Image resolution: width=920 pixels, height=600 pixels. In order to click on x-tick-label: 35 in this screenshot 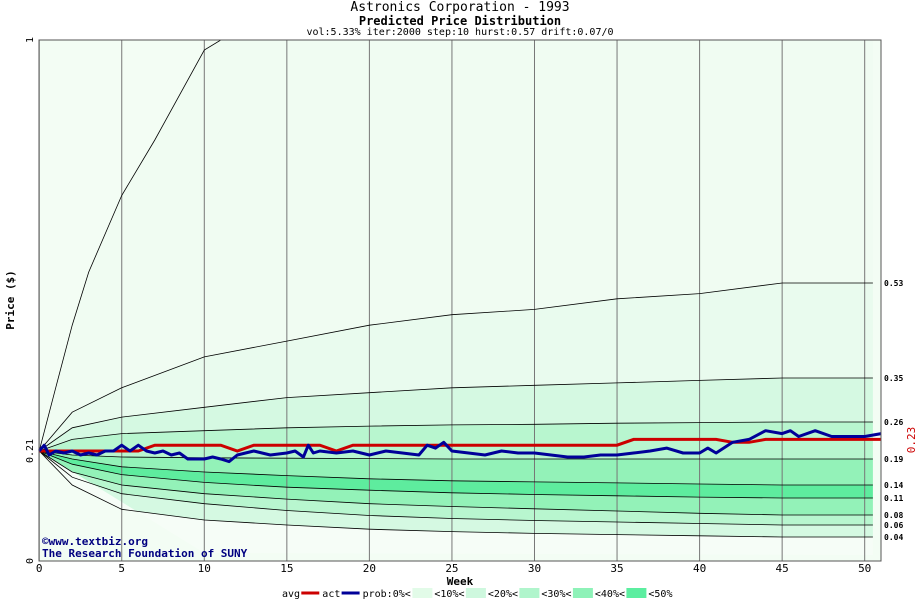, I will do `click(616, 568)`.